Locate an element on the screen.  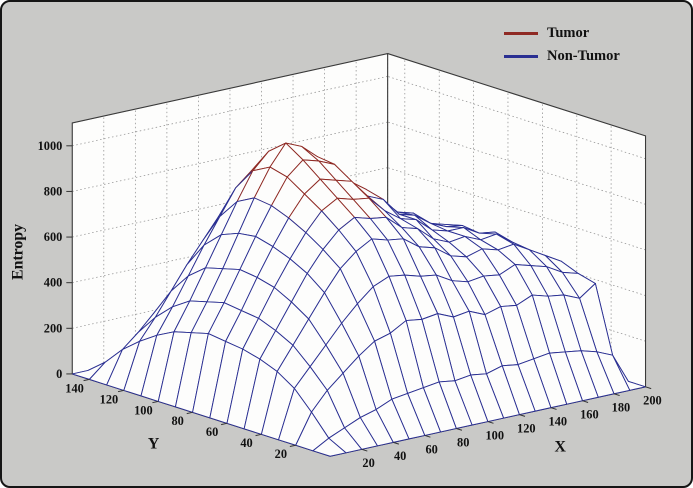
x-tick-label: 160 is located at coordinates (589, 415).